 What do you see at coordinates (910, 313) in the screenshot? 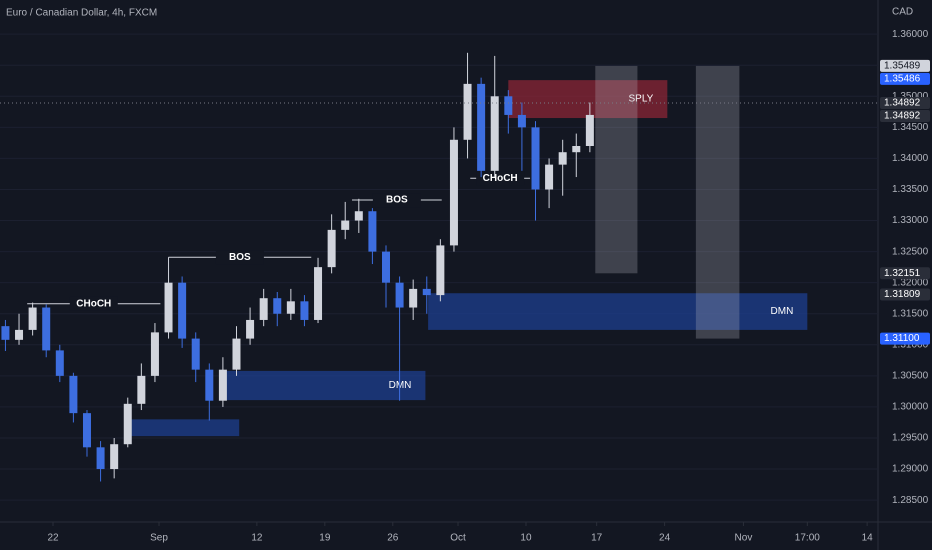
I see `y-tick-label: 1.31500` at bounding box center [910, 313].